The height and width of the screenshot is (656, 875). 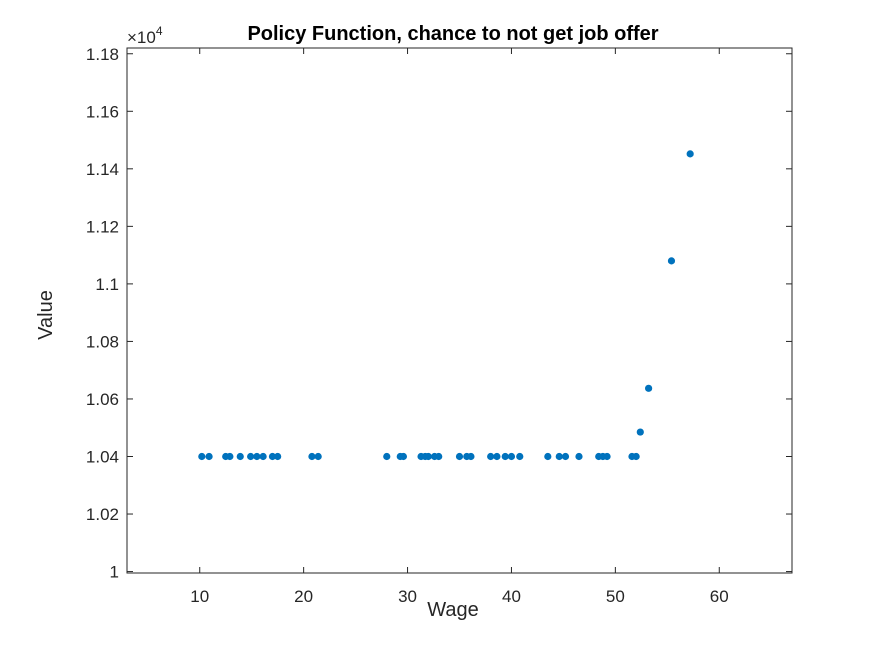 What do you see at coordinates (102, 341) in the screenshot?
I see `y-tick-label: 1.08` at bounding box center [102, 341].